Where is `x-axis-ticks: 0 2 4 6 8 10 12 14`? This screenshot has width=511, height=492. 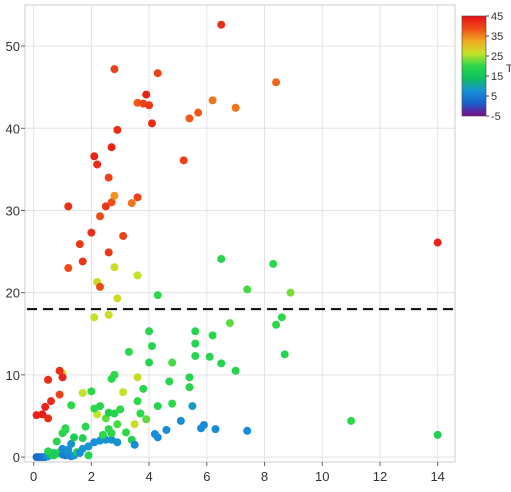
x-axis-ticks: 0 2 4 6 8 10 12 14 is located at coordinates (237, 473).